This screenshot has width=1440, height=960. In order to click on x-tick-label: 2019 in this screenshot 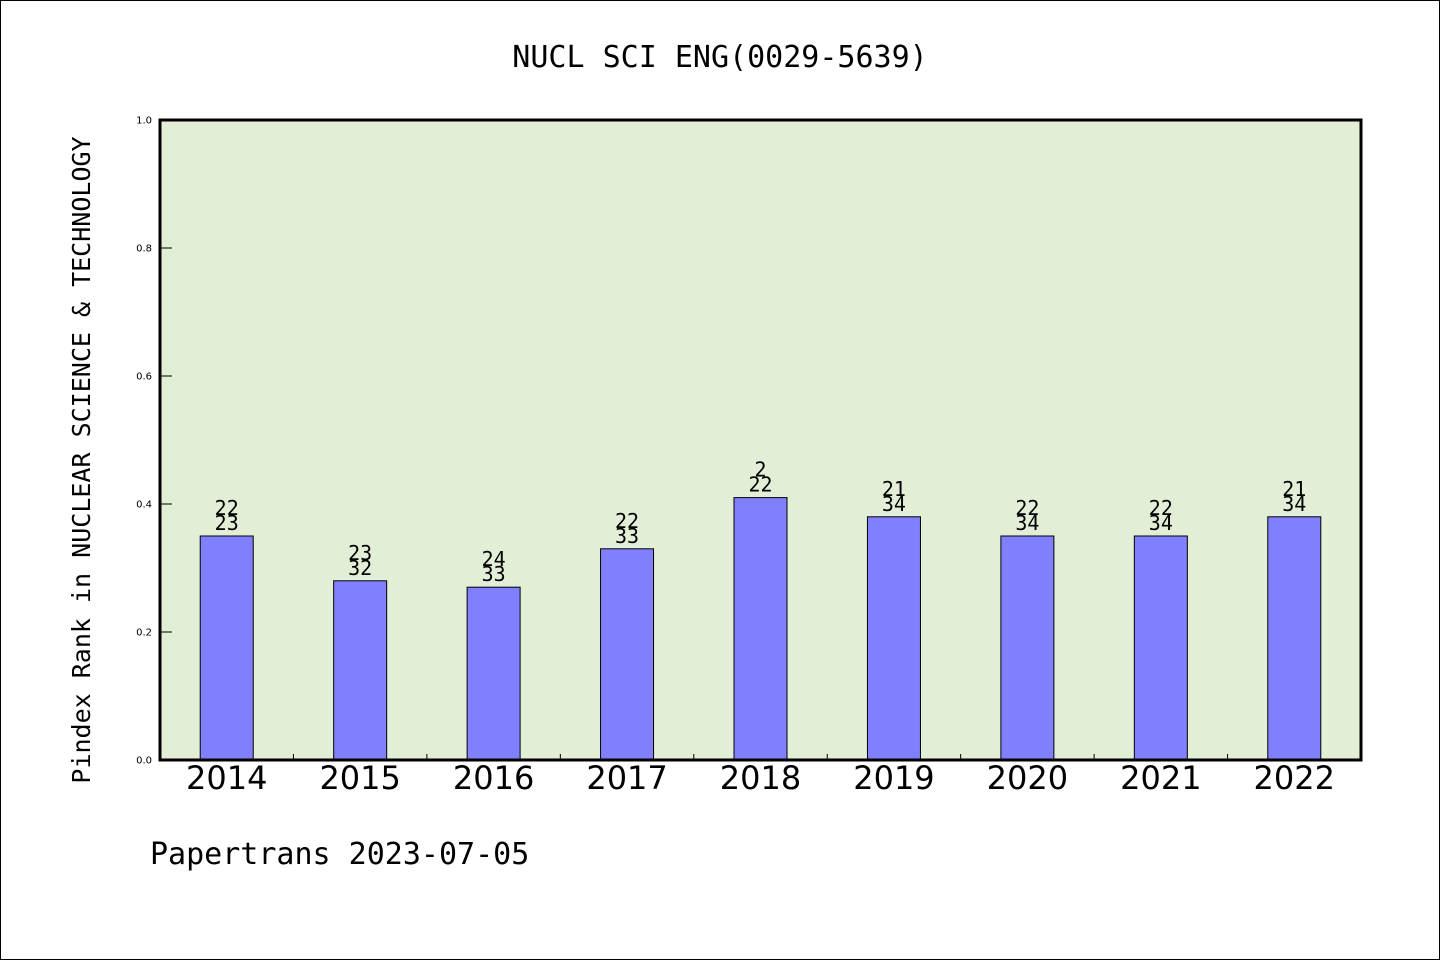, I will do `click(893, 778)`.